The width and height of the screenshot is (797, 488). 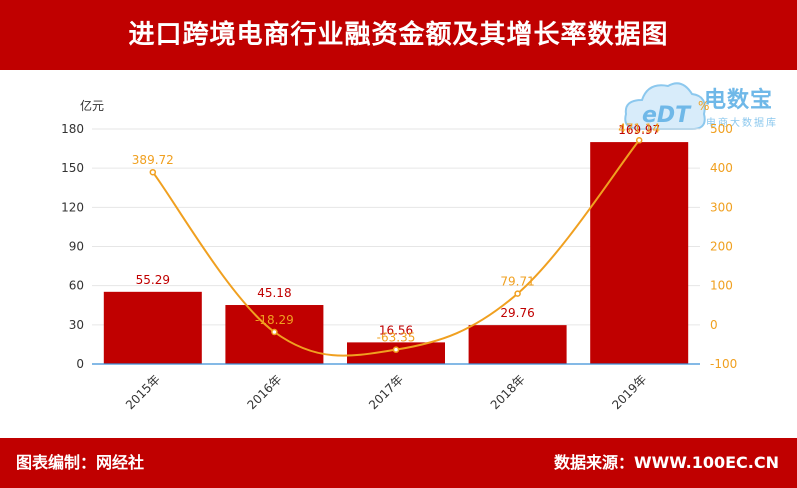 What do you see at coordinates (76, 325) in the screenshot?
I see `y-tick-label: 30` at bounding box center [76, 325].